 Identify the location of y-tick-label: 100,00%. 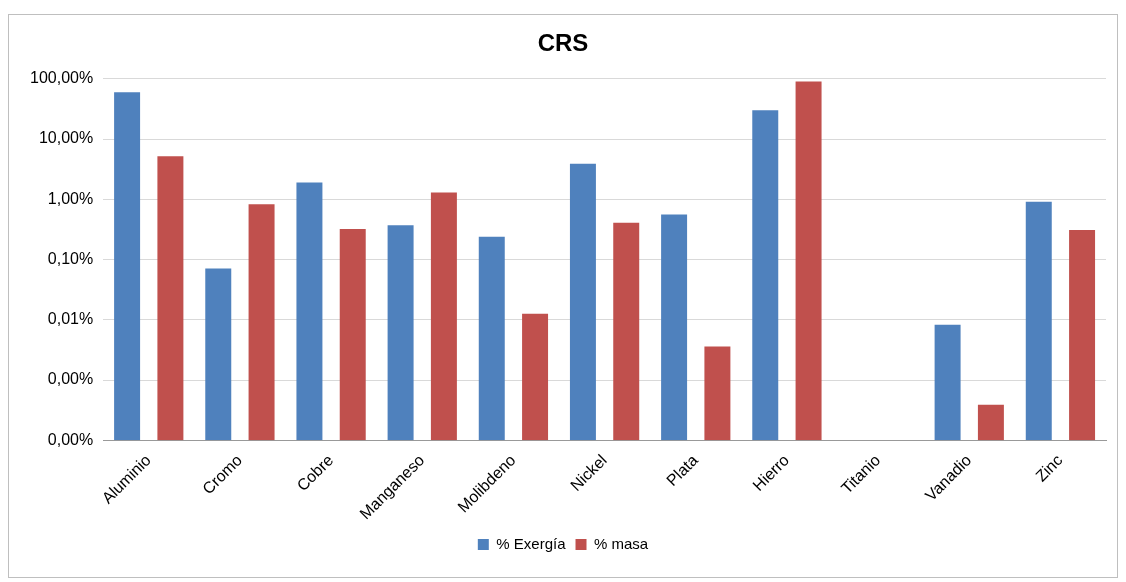
(61, 78).